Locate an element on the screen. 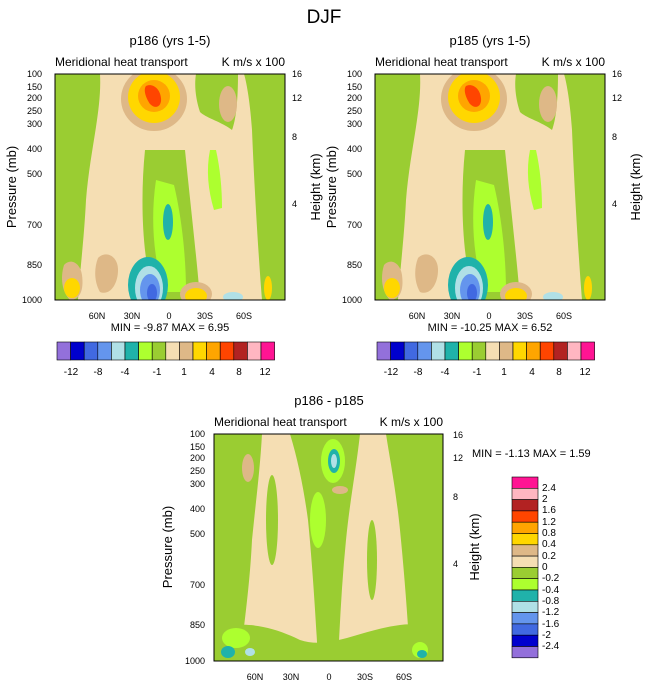 The width and height of the screenshot is (648, 685). tick-label: 500 is located at coordinates (197, 534).